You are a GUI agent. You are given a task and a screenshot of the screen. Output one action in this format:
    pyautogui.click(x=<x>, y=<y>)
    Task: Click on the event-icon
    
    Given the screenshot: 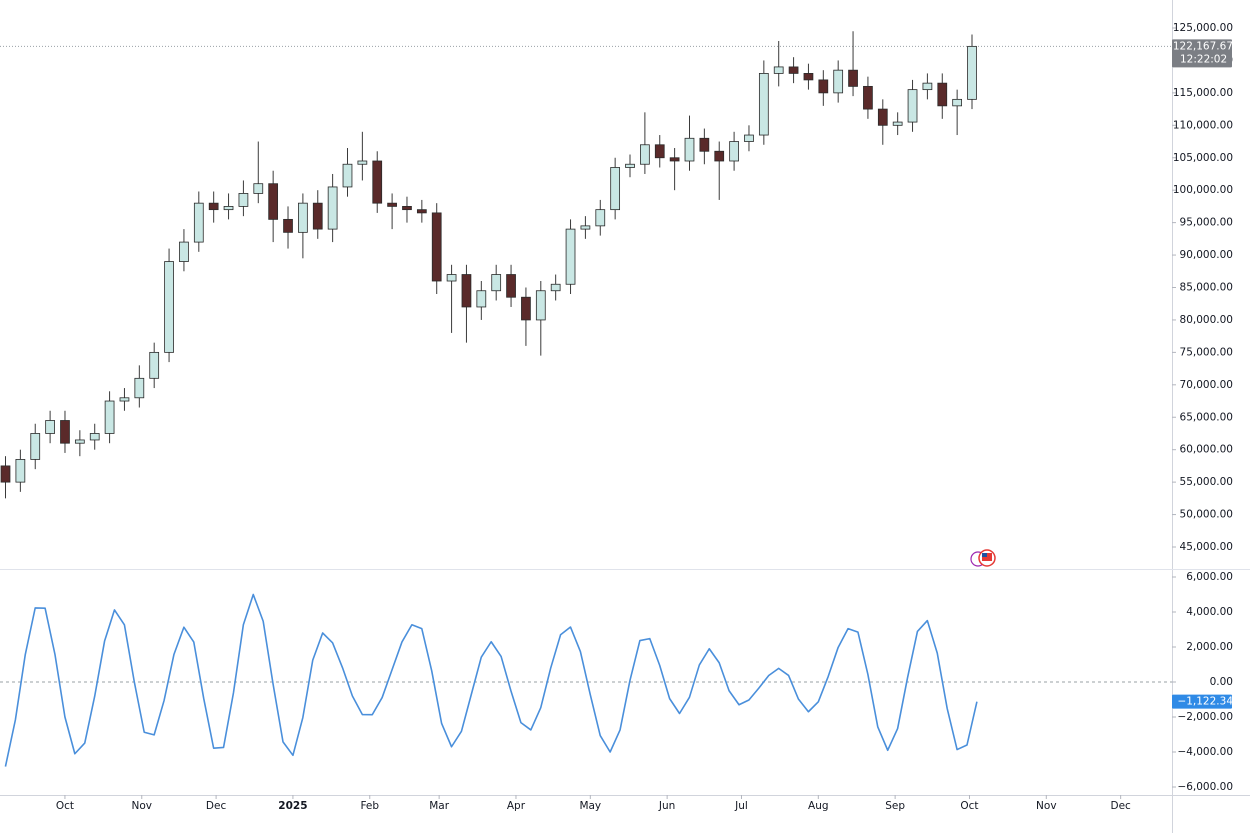 What is the action you would take?
    pyautogui.click(x=983, y=558)
    